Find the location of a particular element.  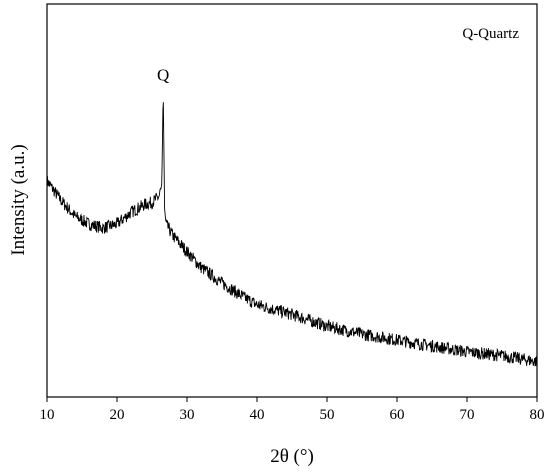

x-tick-label-80: 80 is located at coordinates (537, 415).